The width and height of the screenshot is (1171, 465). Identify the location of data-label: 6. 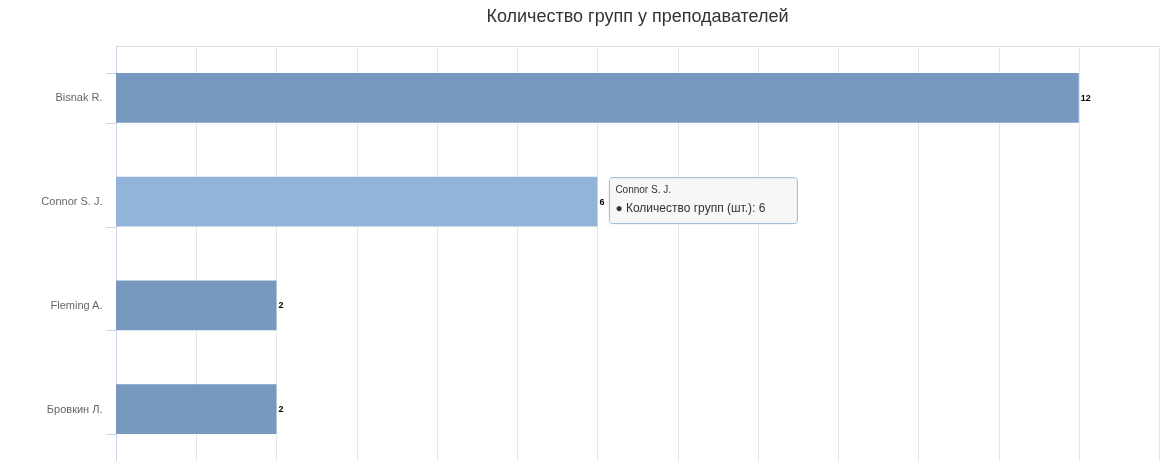
(602, 201).